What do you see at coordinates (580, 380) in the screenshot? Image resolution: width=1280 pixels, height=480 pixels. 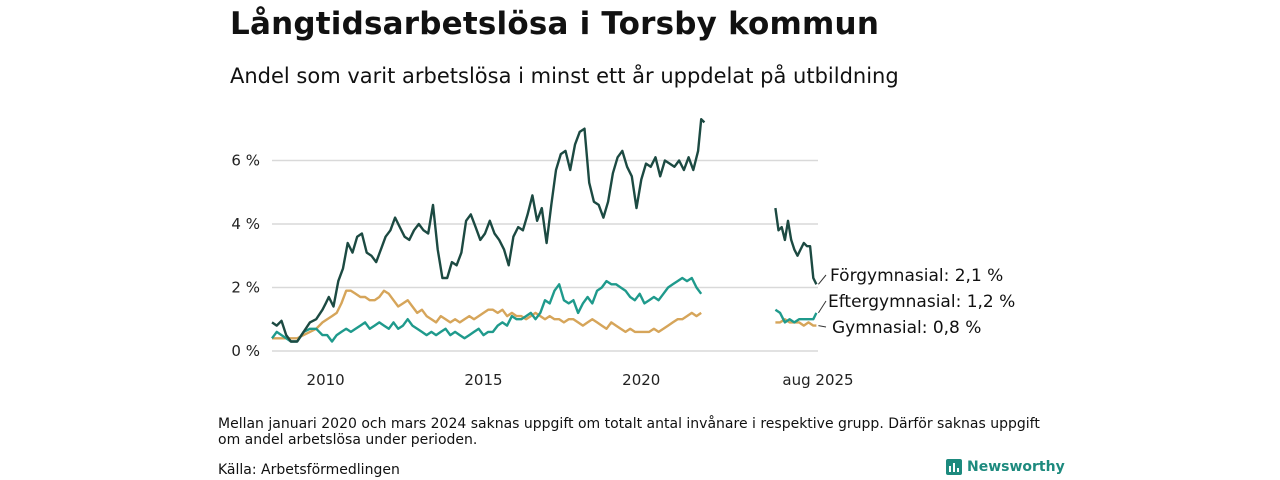 I see `x-axis: 2010 2015 2020 aug 2025` at bounding box center [580, 380].